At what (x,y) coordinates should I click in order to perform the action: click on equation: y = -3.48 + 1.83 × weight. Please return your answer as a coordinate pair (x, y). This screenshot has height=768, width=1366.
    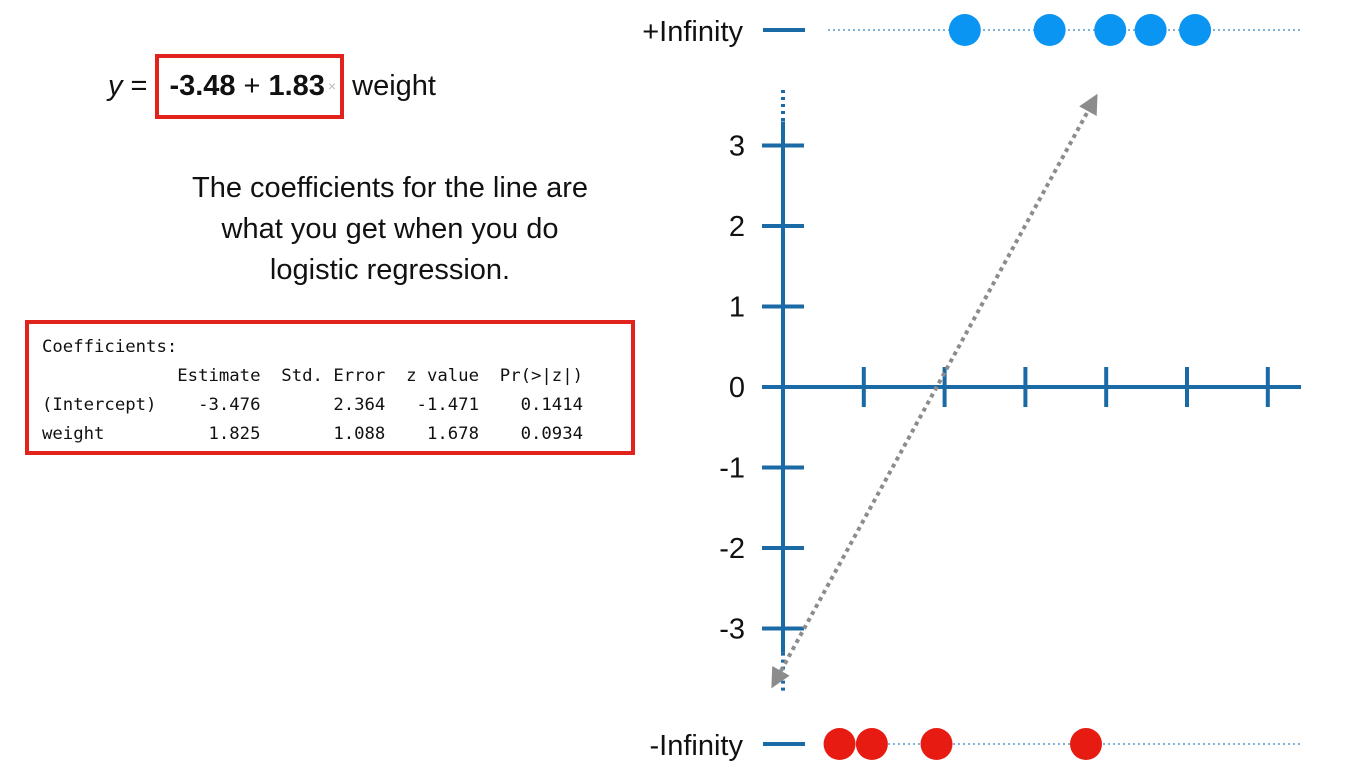
    Looking at the image, I should click on (272, 86).